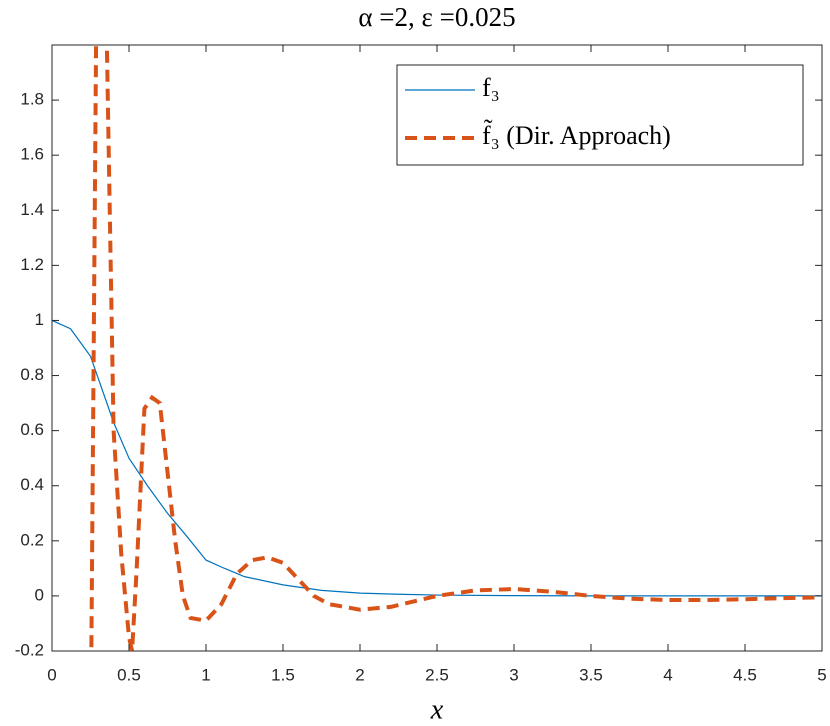  What do you see at coordinates (437, 709) in the screenshot?
I see `x-axis-label: x` at bounding box center [437, 709].